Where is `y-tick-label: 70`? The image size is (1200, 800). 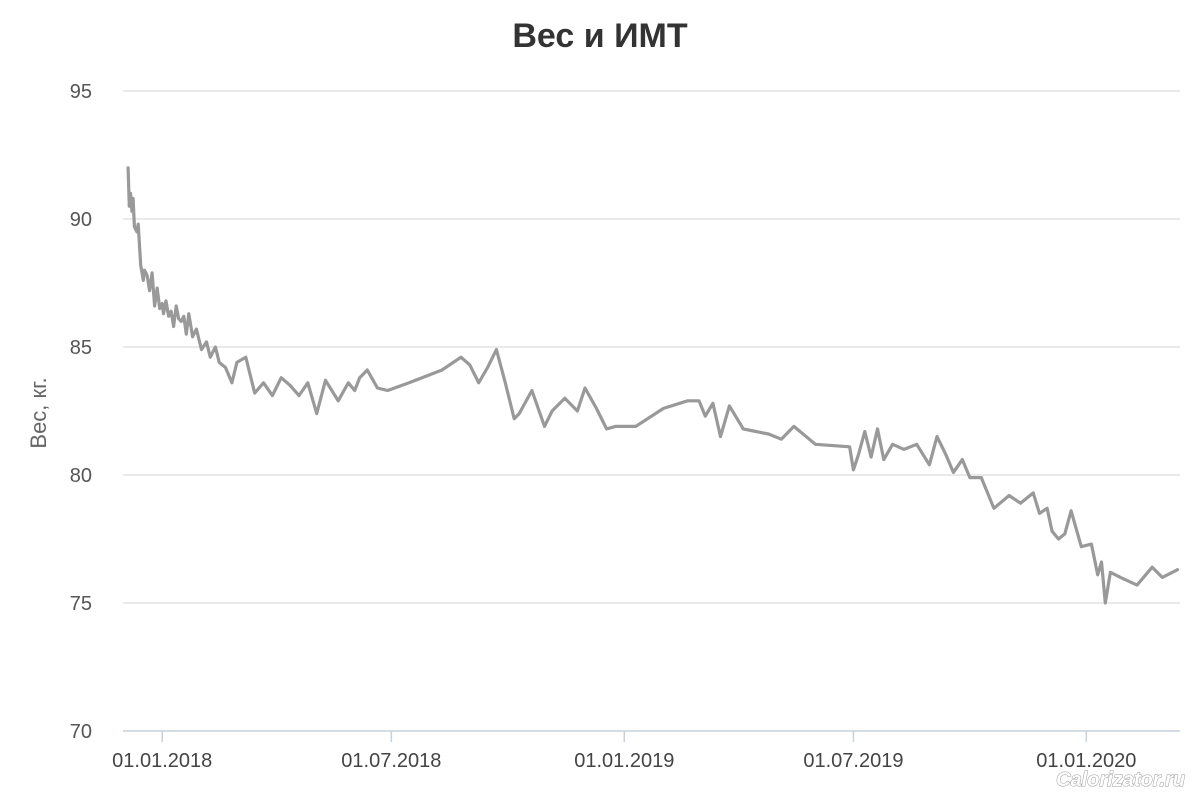
y-tick-label: 70 is located at coordinates (81, 732).